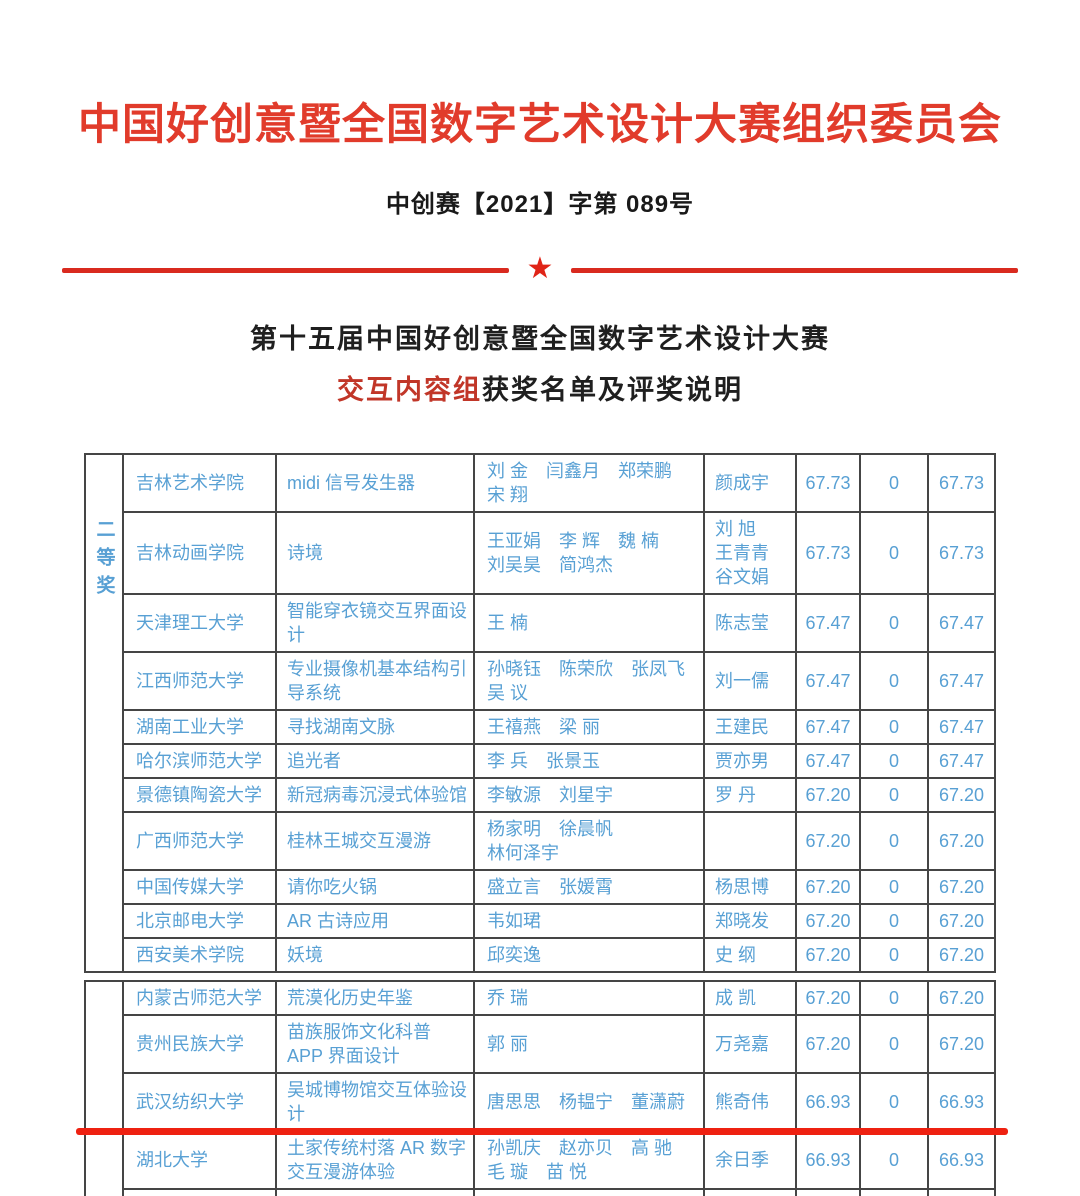 The image size is (1080, 1196). Describe the element at coordinates (751, 761) in the screenshot. I see `advisor-cell: 贾亦男` at that location.